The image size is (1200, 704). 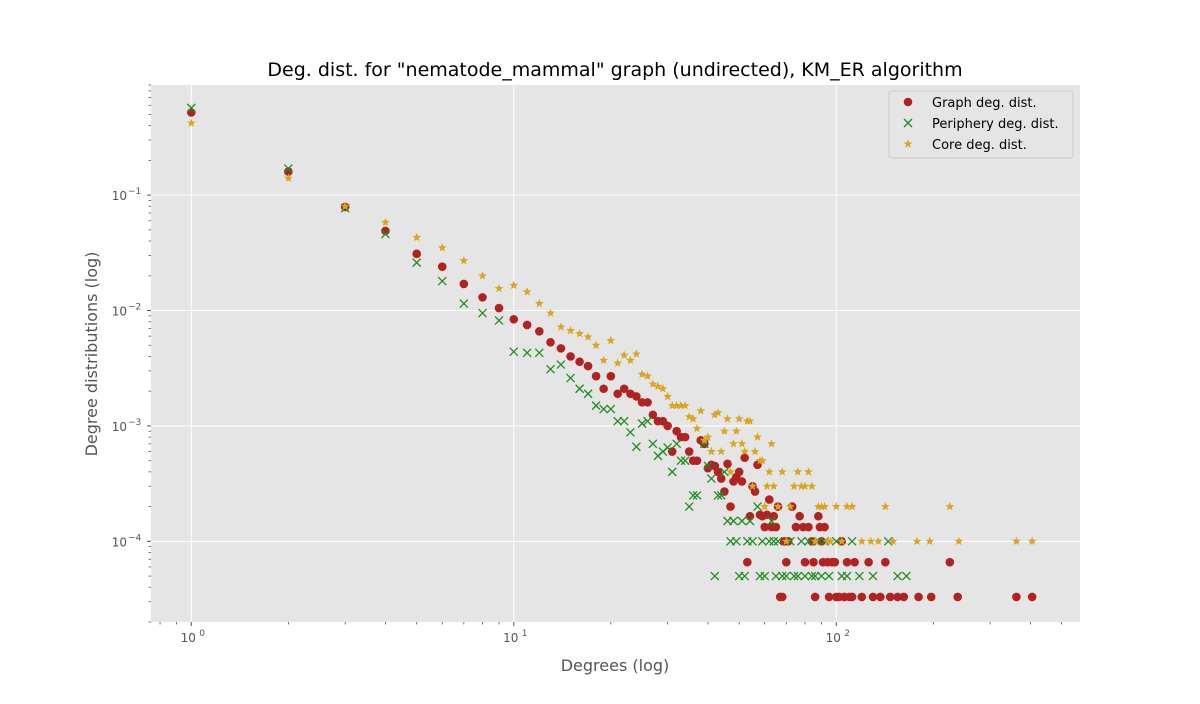 I want to click on legend-label-periphery: Periphery deg. dist., so click(x=995, y=124).